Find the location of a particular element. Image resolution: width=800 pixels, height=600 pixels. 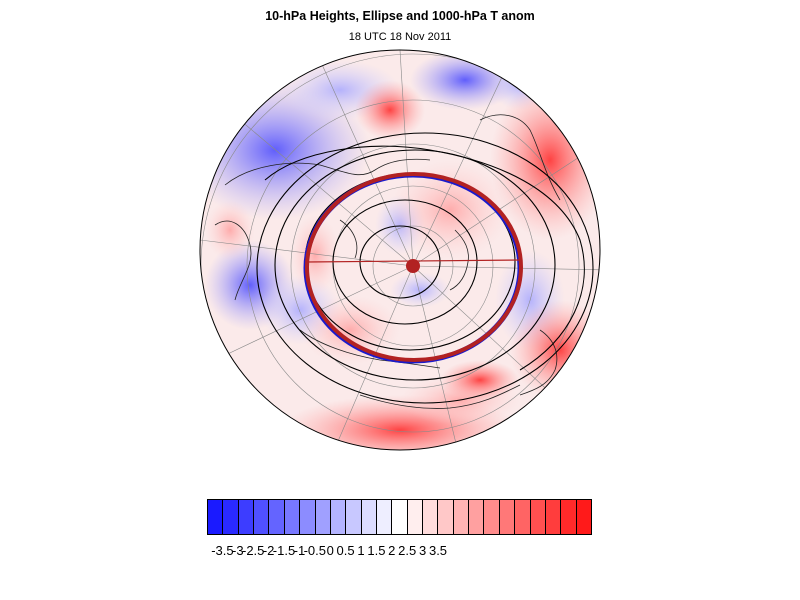

colorbar-tick-label: -2.5 is located at coordinates (253, 550).